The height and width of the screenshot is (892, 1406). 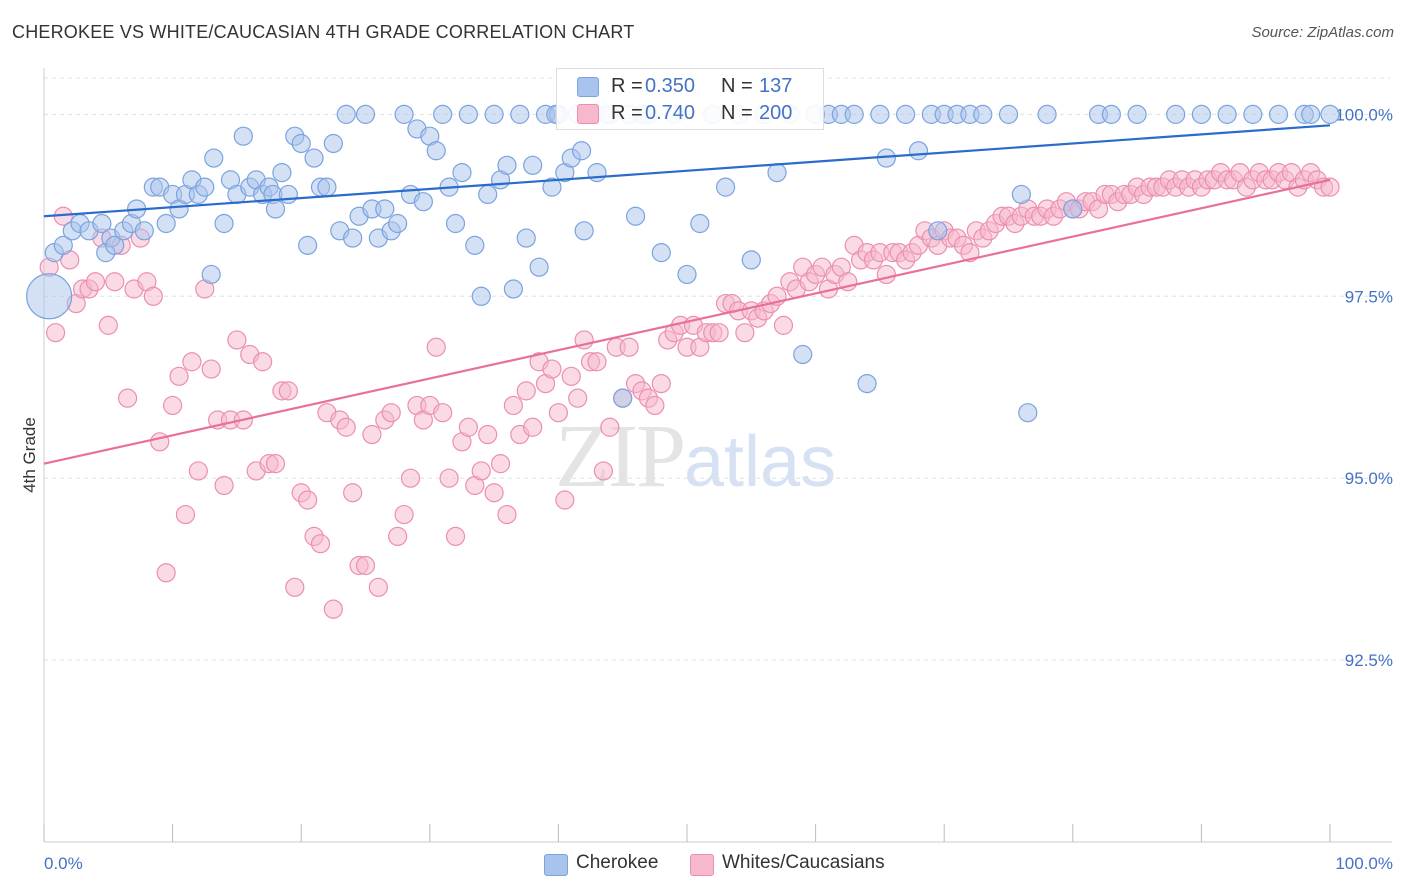 What do you see at coordinates (803, 862) in the screenshot?
I see `legend-label: Whites/Caucasians` at bounding box center [803, 862].